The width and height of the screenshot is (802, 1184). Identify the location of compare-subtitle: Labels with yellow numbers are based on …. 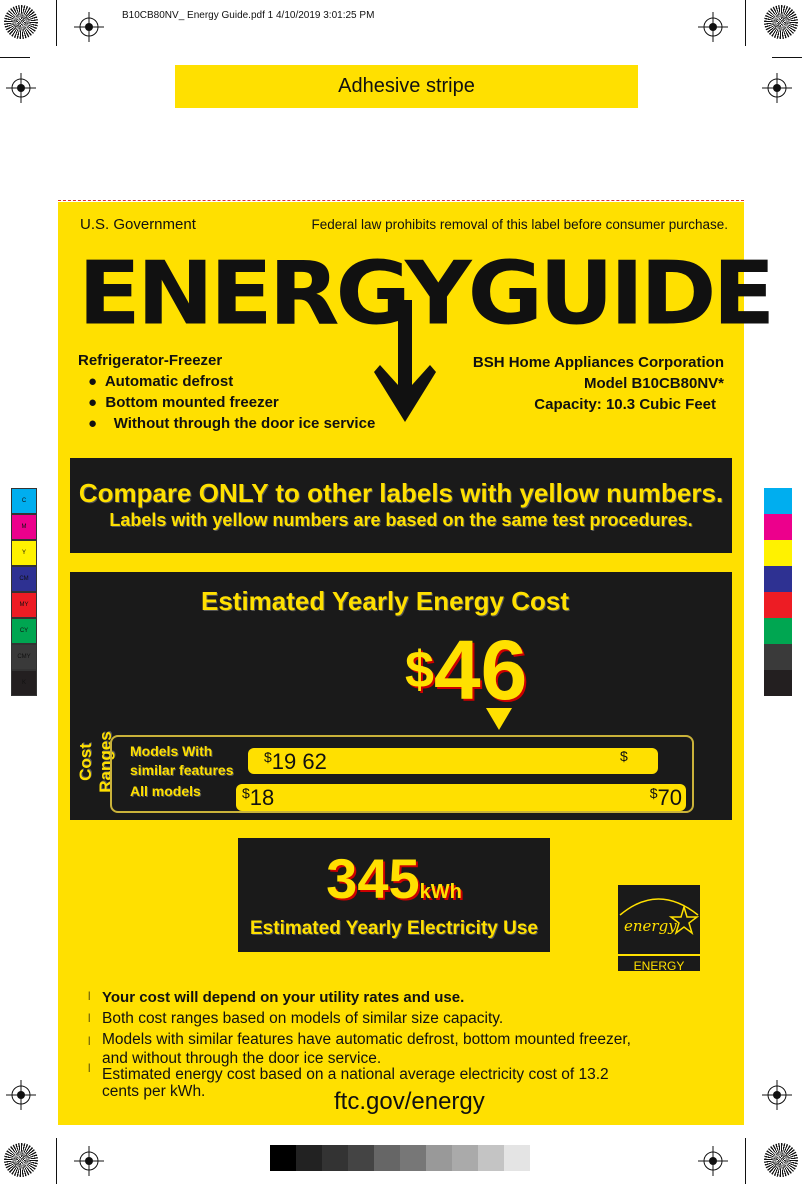
(401, 520).